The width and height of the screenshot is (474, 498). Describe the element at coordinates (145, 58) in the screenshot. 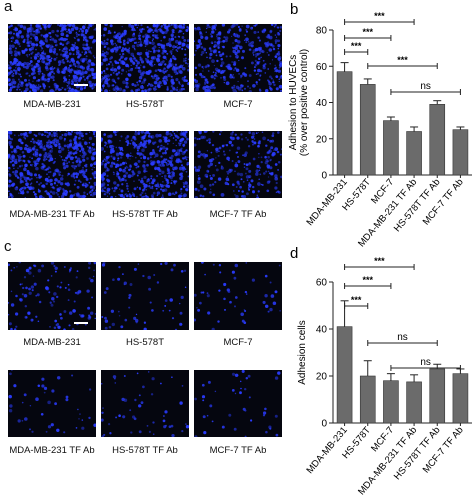

I see `micrograph-a-hs-578t` at that location.